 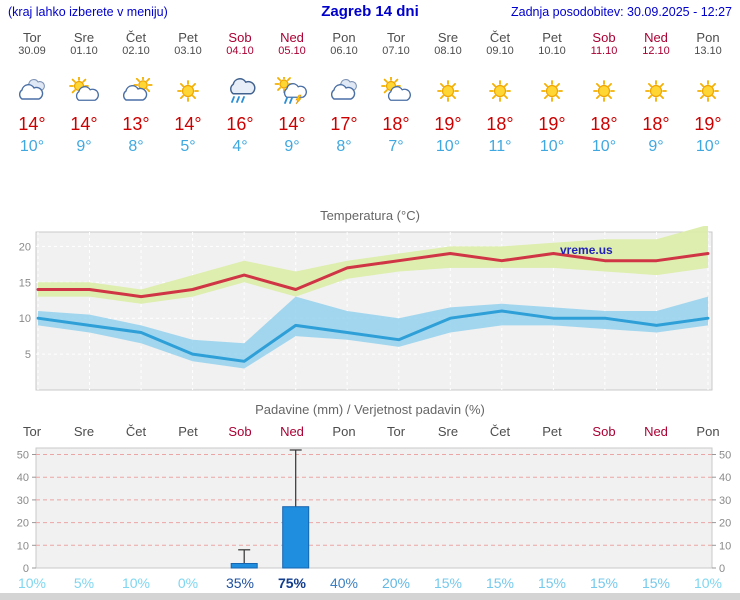 What do you see at coordinates (23, 546) in the screenshot?
I see `precip-ytick-left: 10` at bounding box center [23, 546].